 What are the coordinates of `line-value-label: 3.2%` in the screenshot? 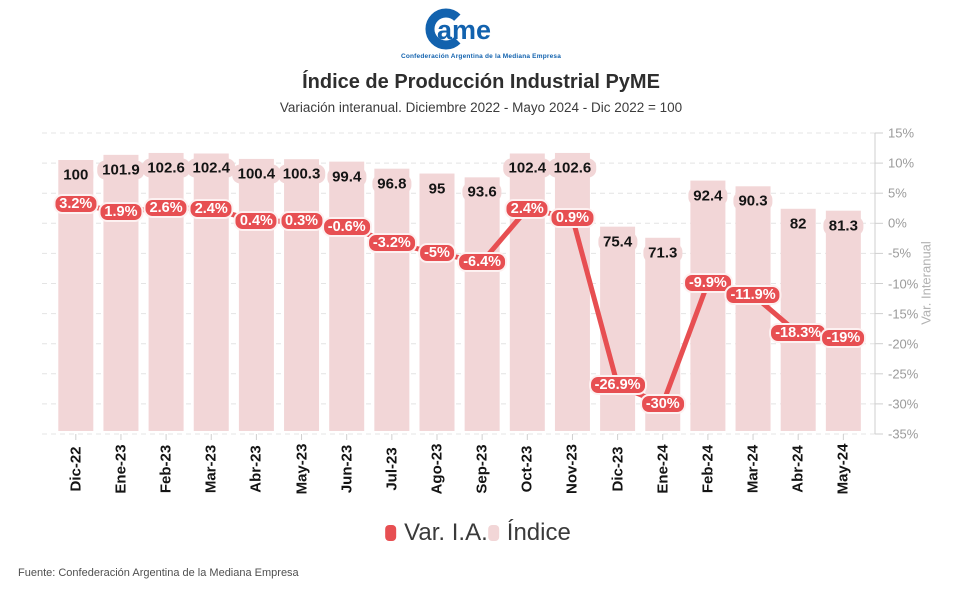 It's located at (76, 204).